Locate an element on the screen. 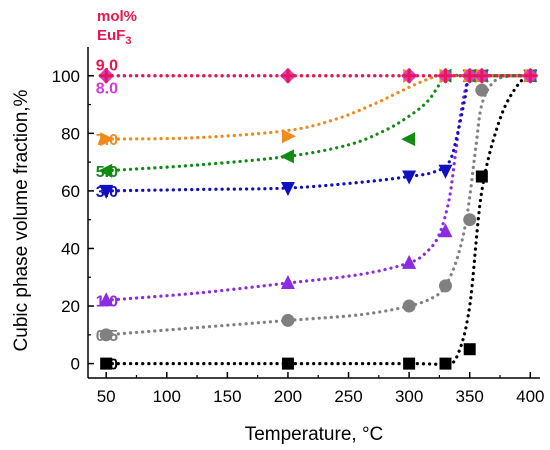 This screenshot has width=550, height=450. y-tick-label: 80 is located at coordinates (70, 133).